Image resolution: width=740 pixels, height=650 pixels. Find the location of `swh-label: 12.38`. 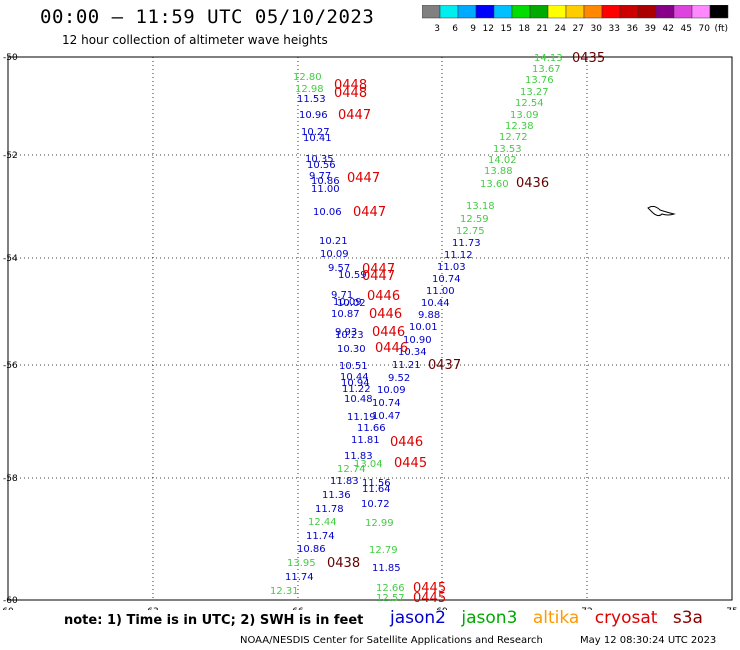

swh-label: 12.38 is located at coordinates (519, 126).